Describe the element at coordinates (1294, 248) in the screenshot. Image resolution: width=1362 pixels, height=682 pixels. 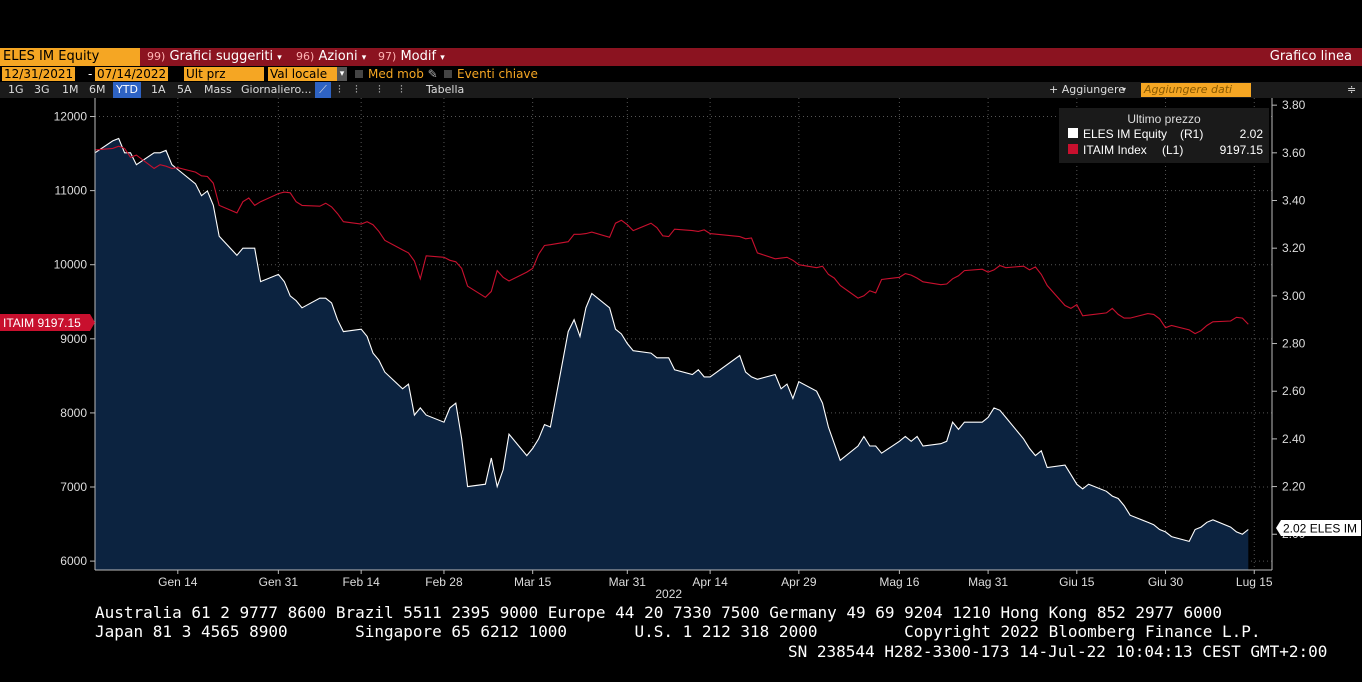
I see `right-tick-label: 3.20` at that location.